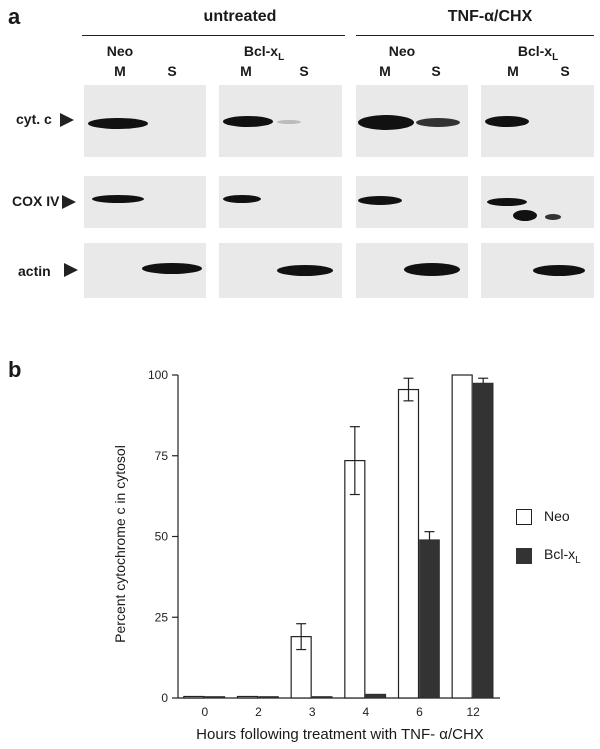 The width and height of the screenshot is (600, 749). What do you see at coordinates (264, 53) in the screenshot?
I see `condition-label-bclxl-1: Bcl-xL` at bounding box center [264, 53].